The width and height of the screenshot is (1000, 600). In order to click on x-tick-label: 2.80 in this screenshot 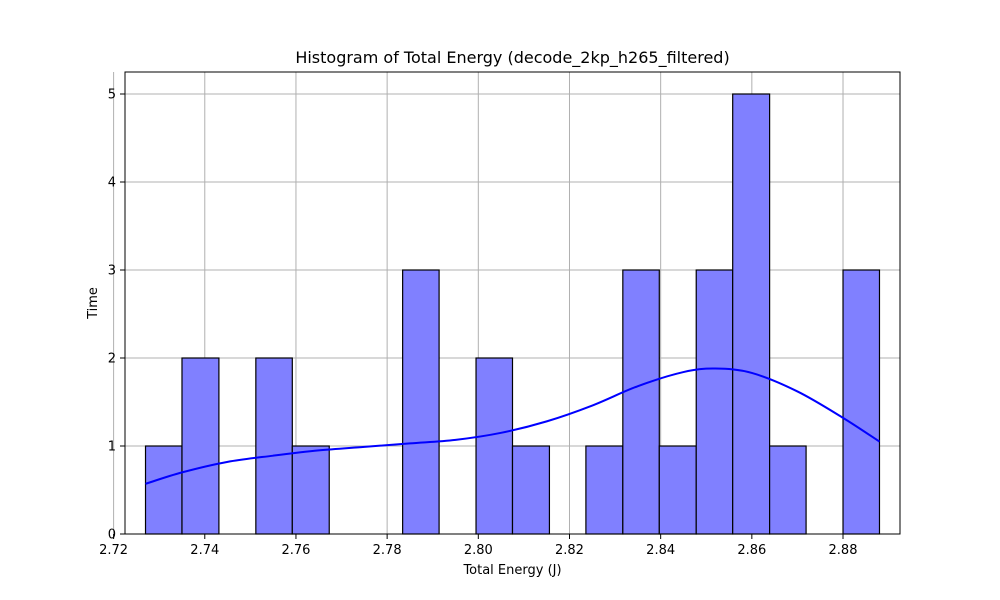, I will do `click(478, 550)`.